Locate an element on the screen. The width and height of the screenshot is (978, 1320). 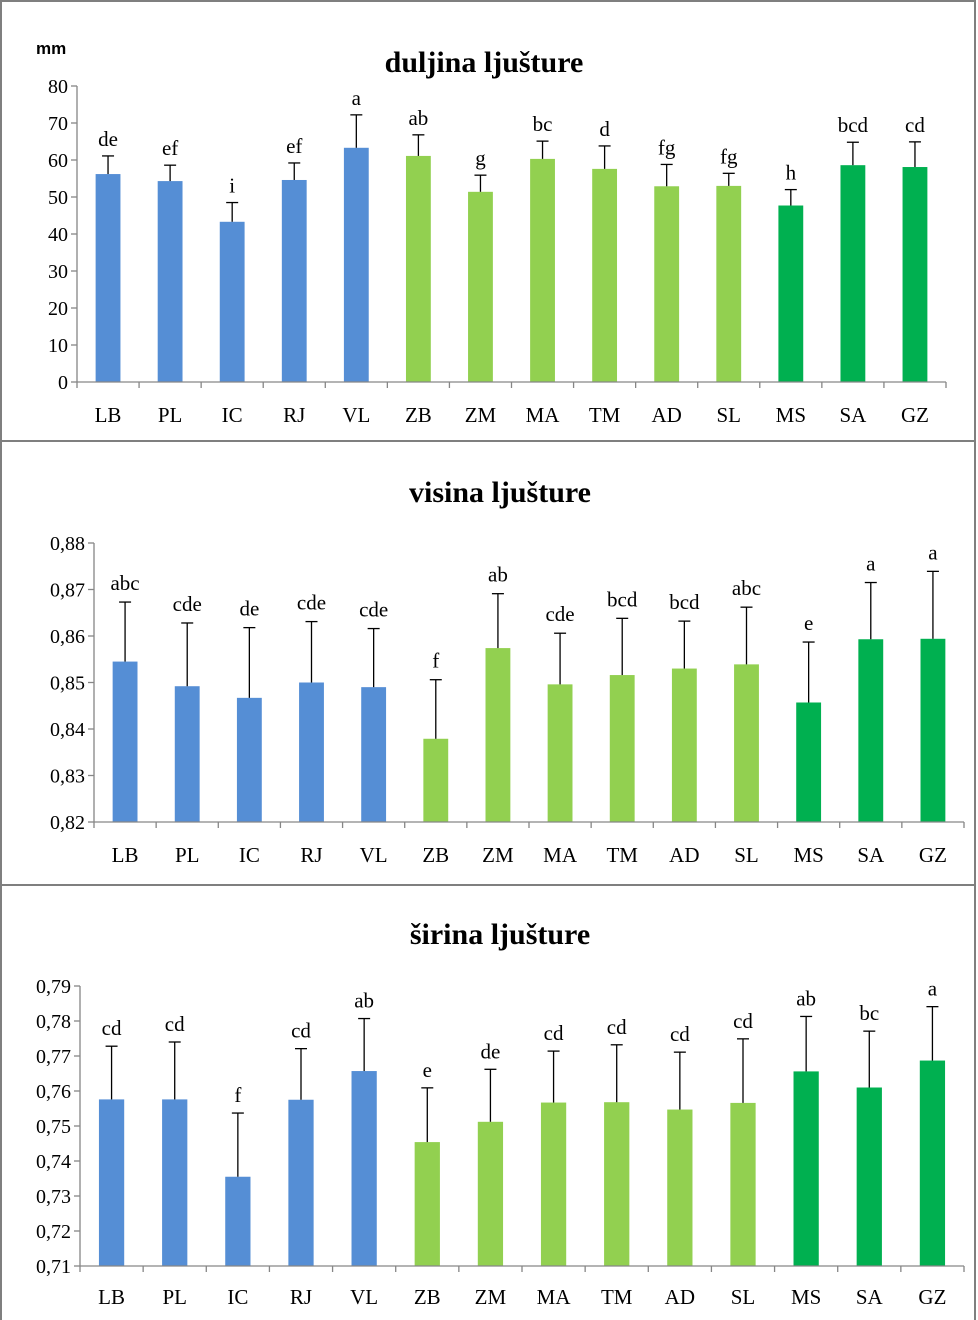
category-label: ZM is located at coordinates (498, 855).